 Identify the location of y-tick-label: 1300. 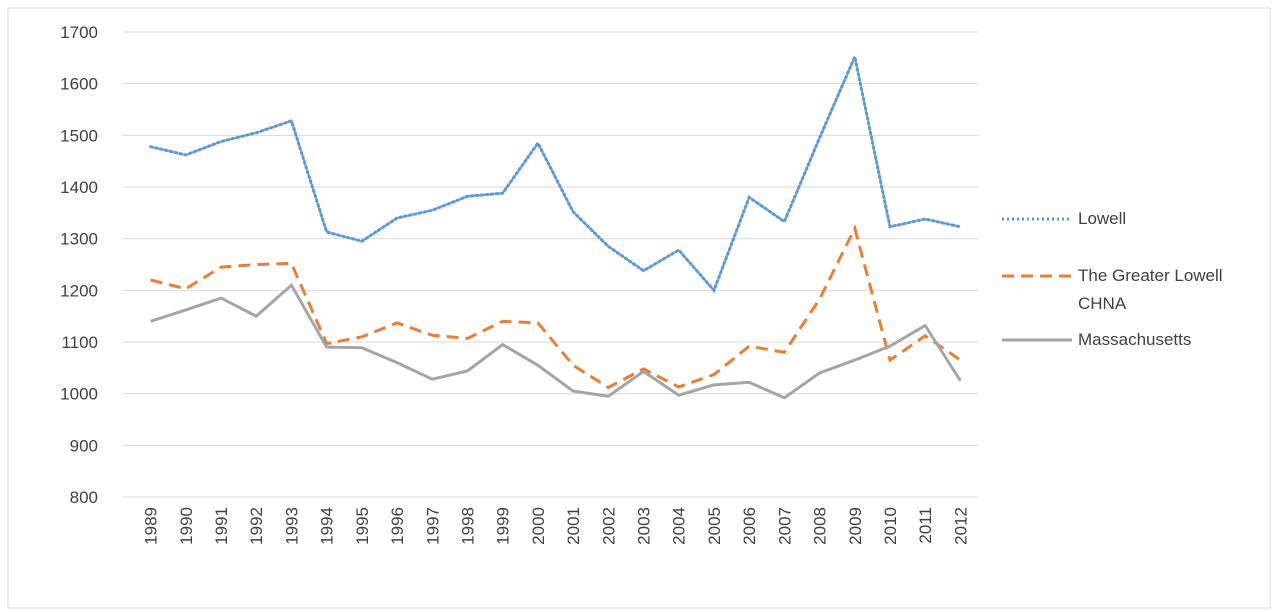
(79, 239).